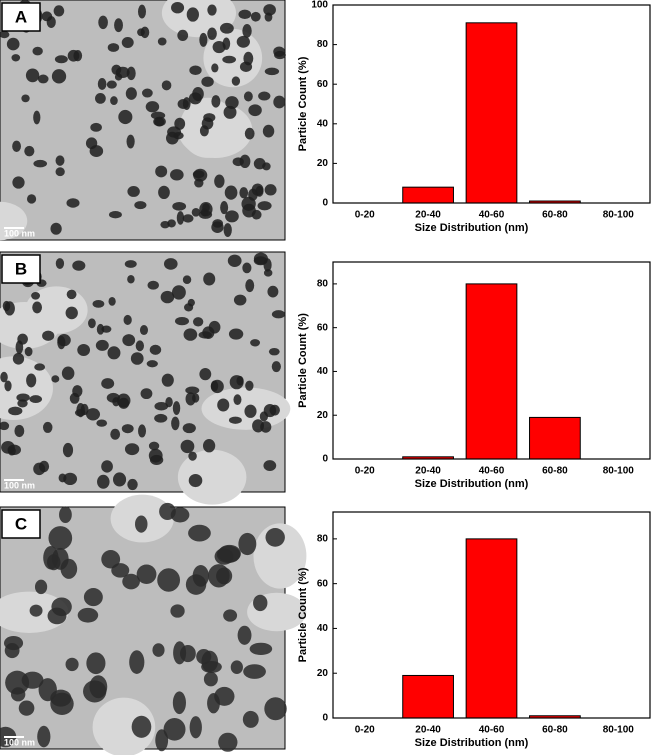  What do you see at coordinates (26, 388) in the screenshot?
I see `film-hole` at bounding box center [26, 388].